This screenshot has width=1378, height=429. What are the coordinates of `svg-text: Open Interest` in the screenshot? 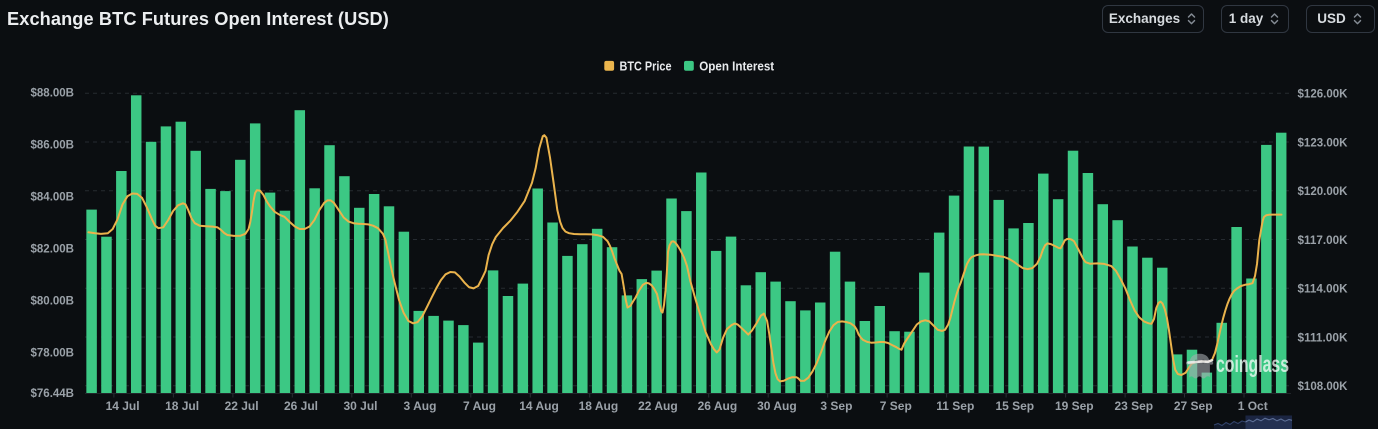 It's located at (737, 66).